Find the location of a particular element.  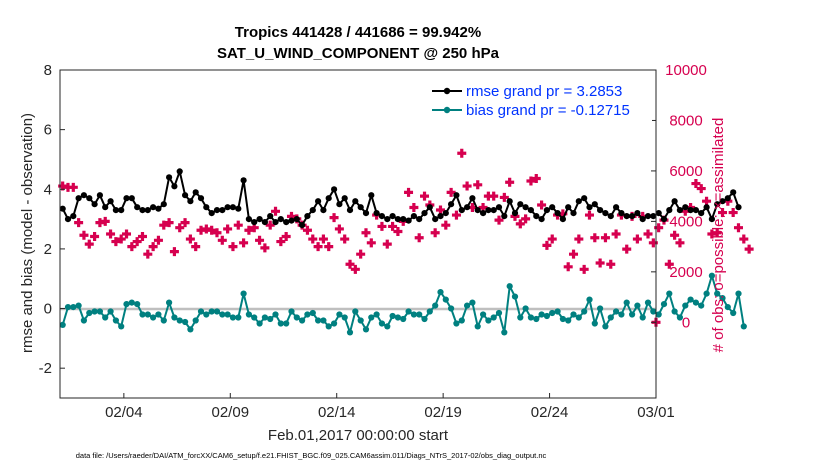

y-right-tick-label: 0 is located at coordinates (686, 322).